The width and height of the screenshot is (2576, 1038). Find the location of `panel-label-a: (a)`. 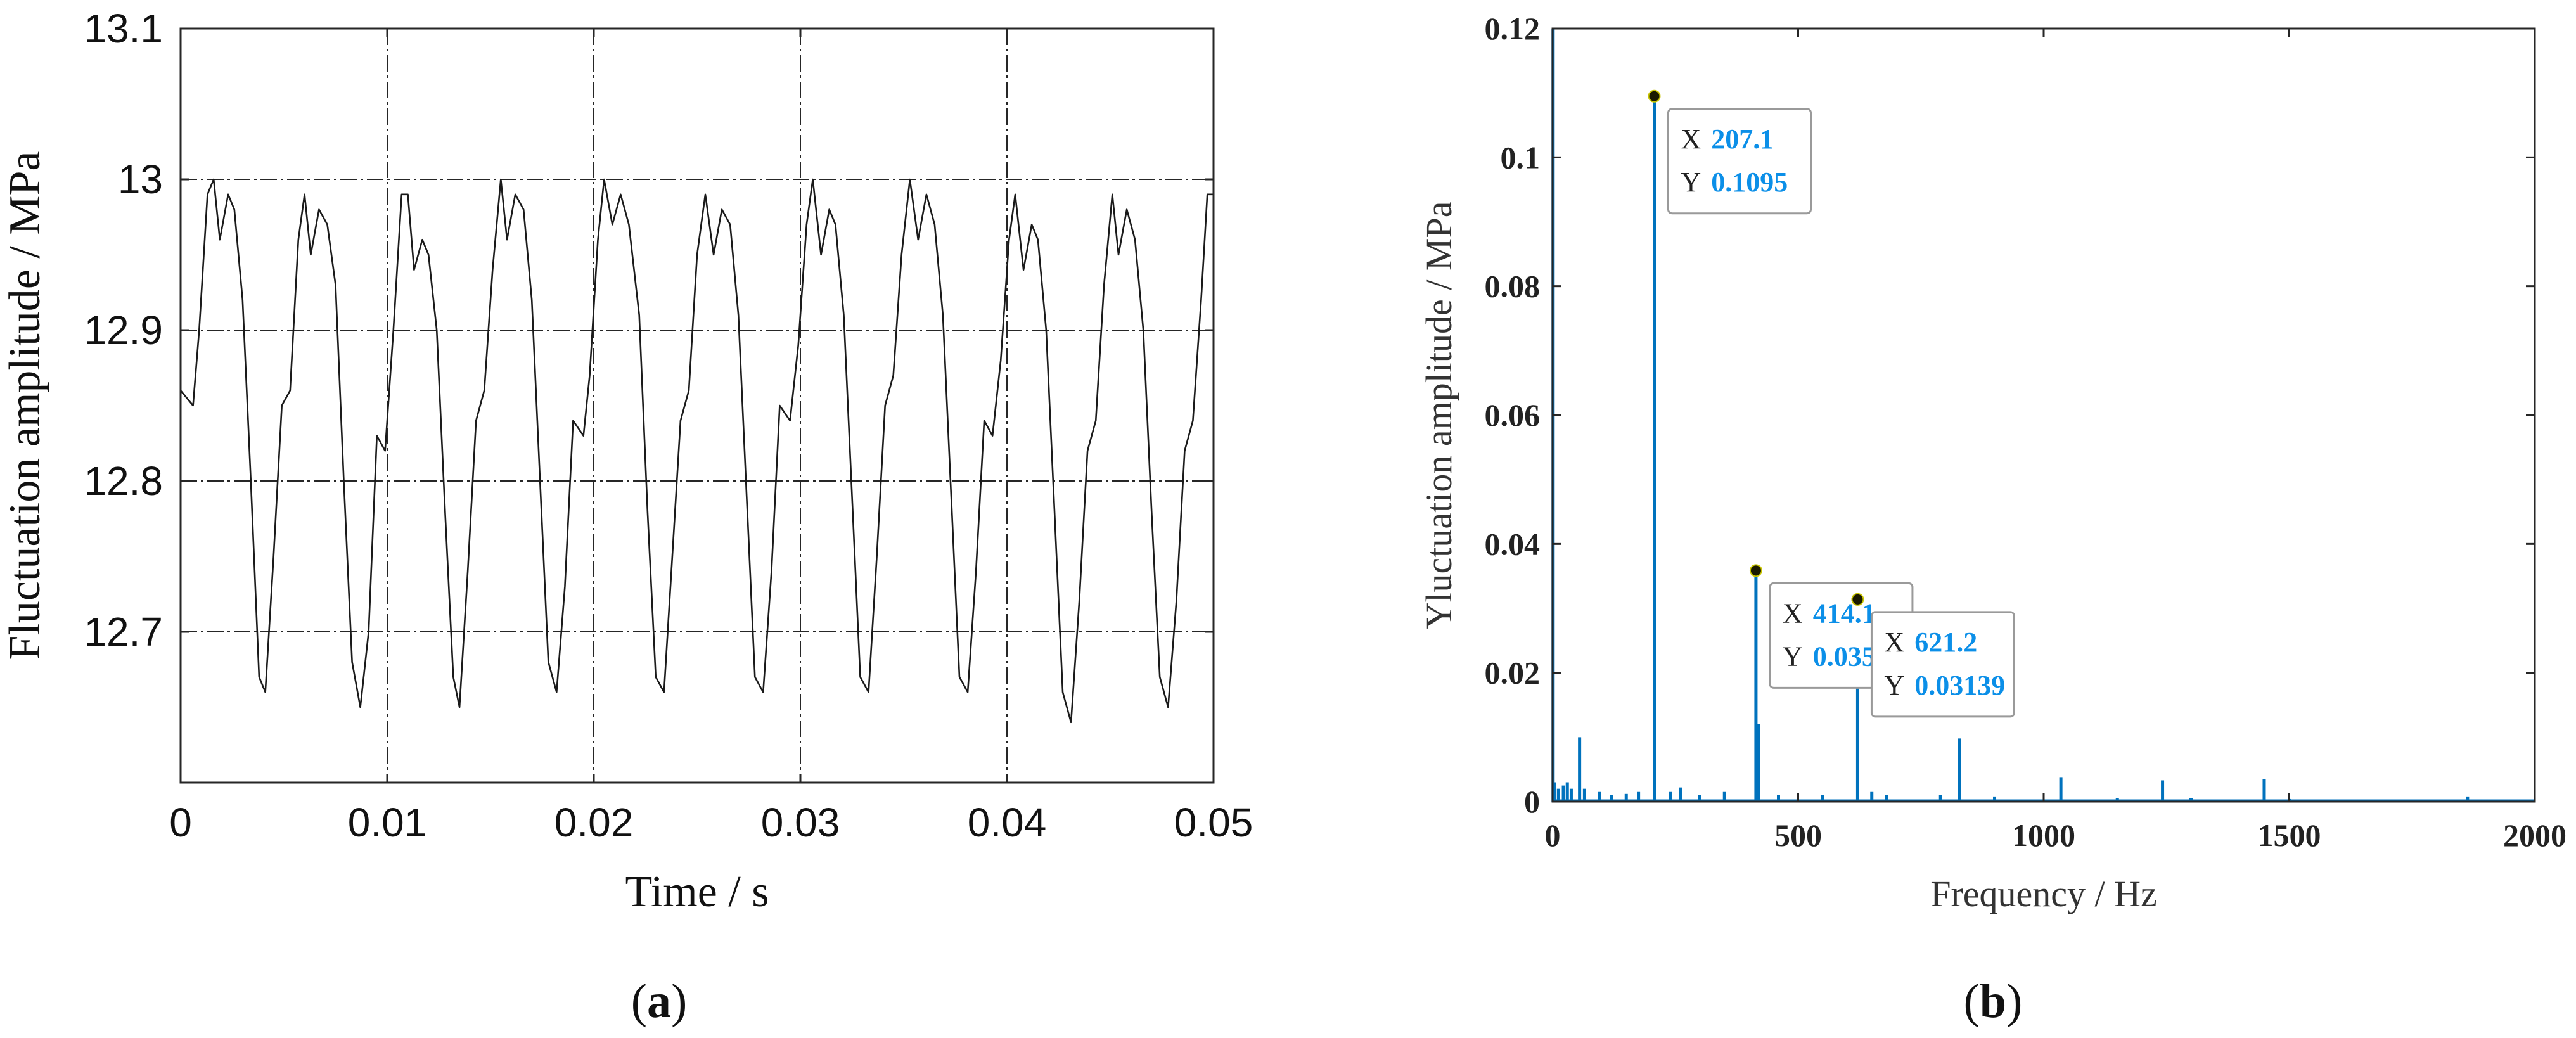

panel-label-a: (a) is located at coordinates (659, 1001).